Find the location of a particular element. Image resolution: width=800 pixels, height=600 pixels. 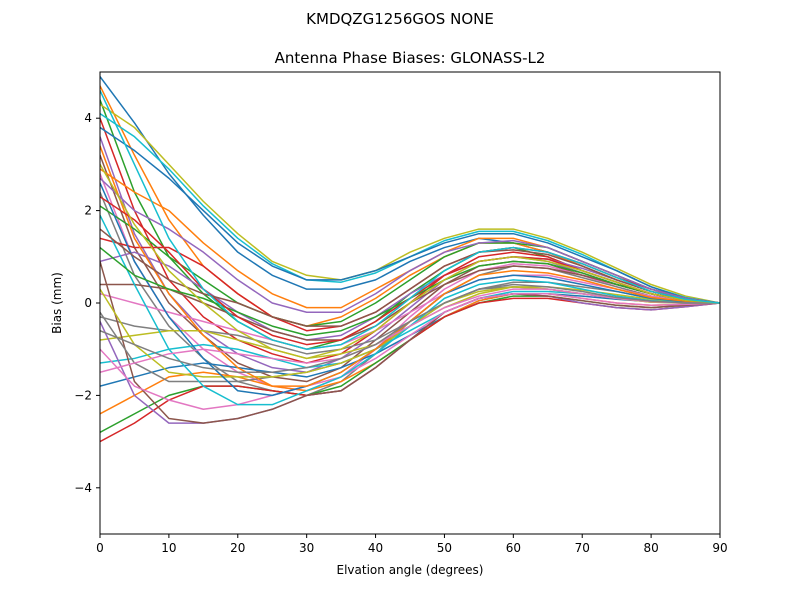

y-tick-label: 0 is located at coordinates (88, 303).